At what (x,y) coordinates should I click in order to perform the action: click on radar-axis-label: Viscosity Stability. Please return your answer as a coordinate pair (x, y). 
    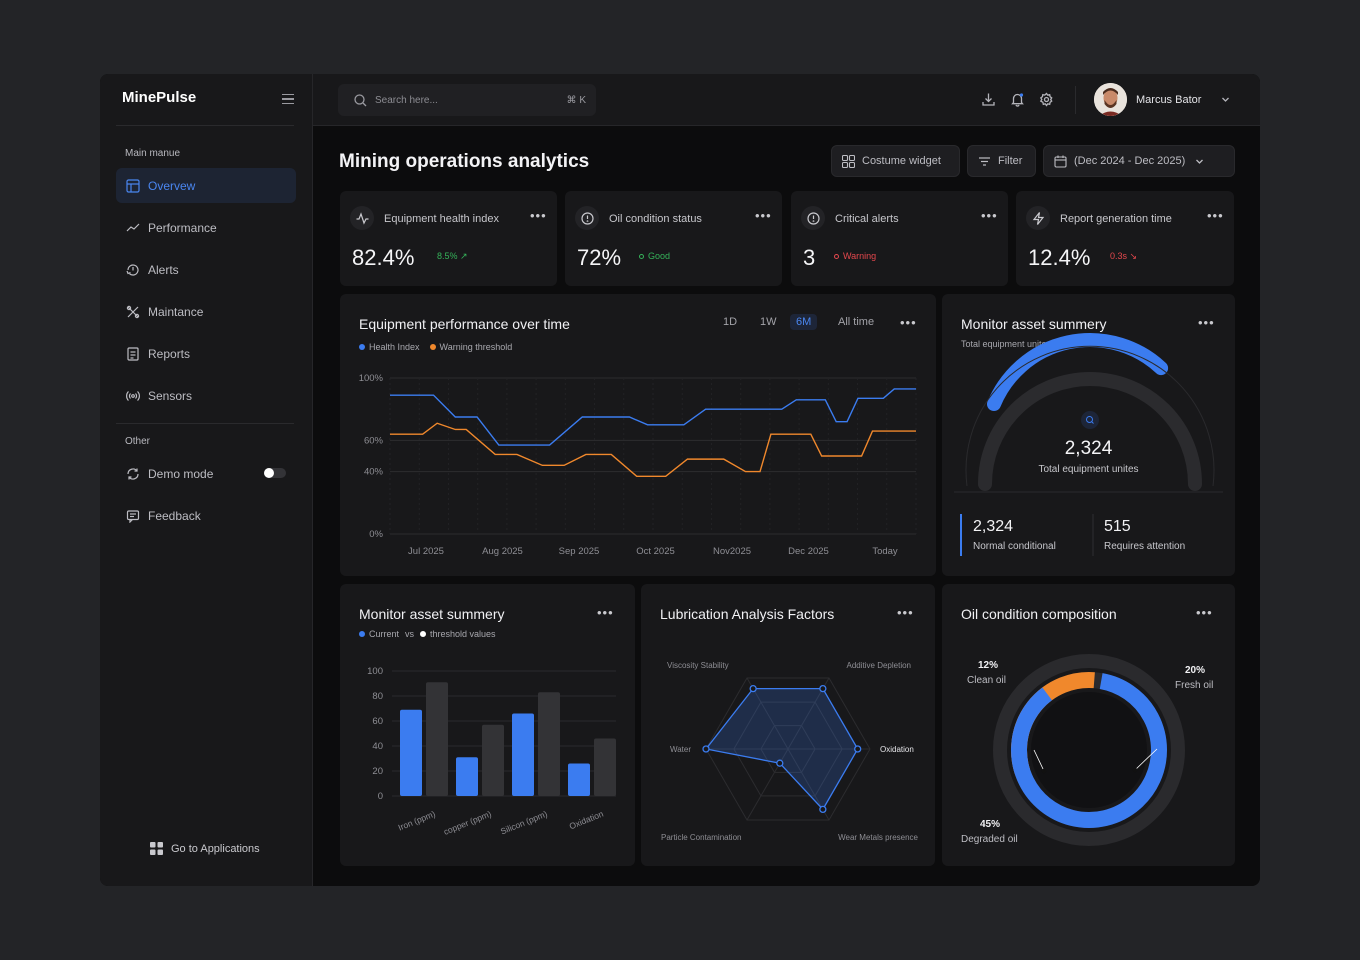
    Looking at the image, I should click on (698, 665).